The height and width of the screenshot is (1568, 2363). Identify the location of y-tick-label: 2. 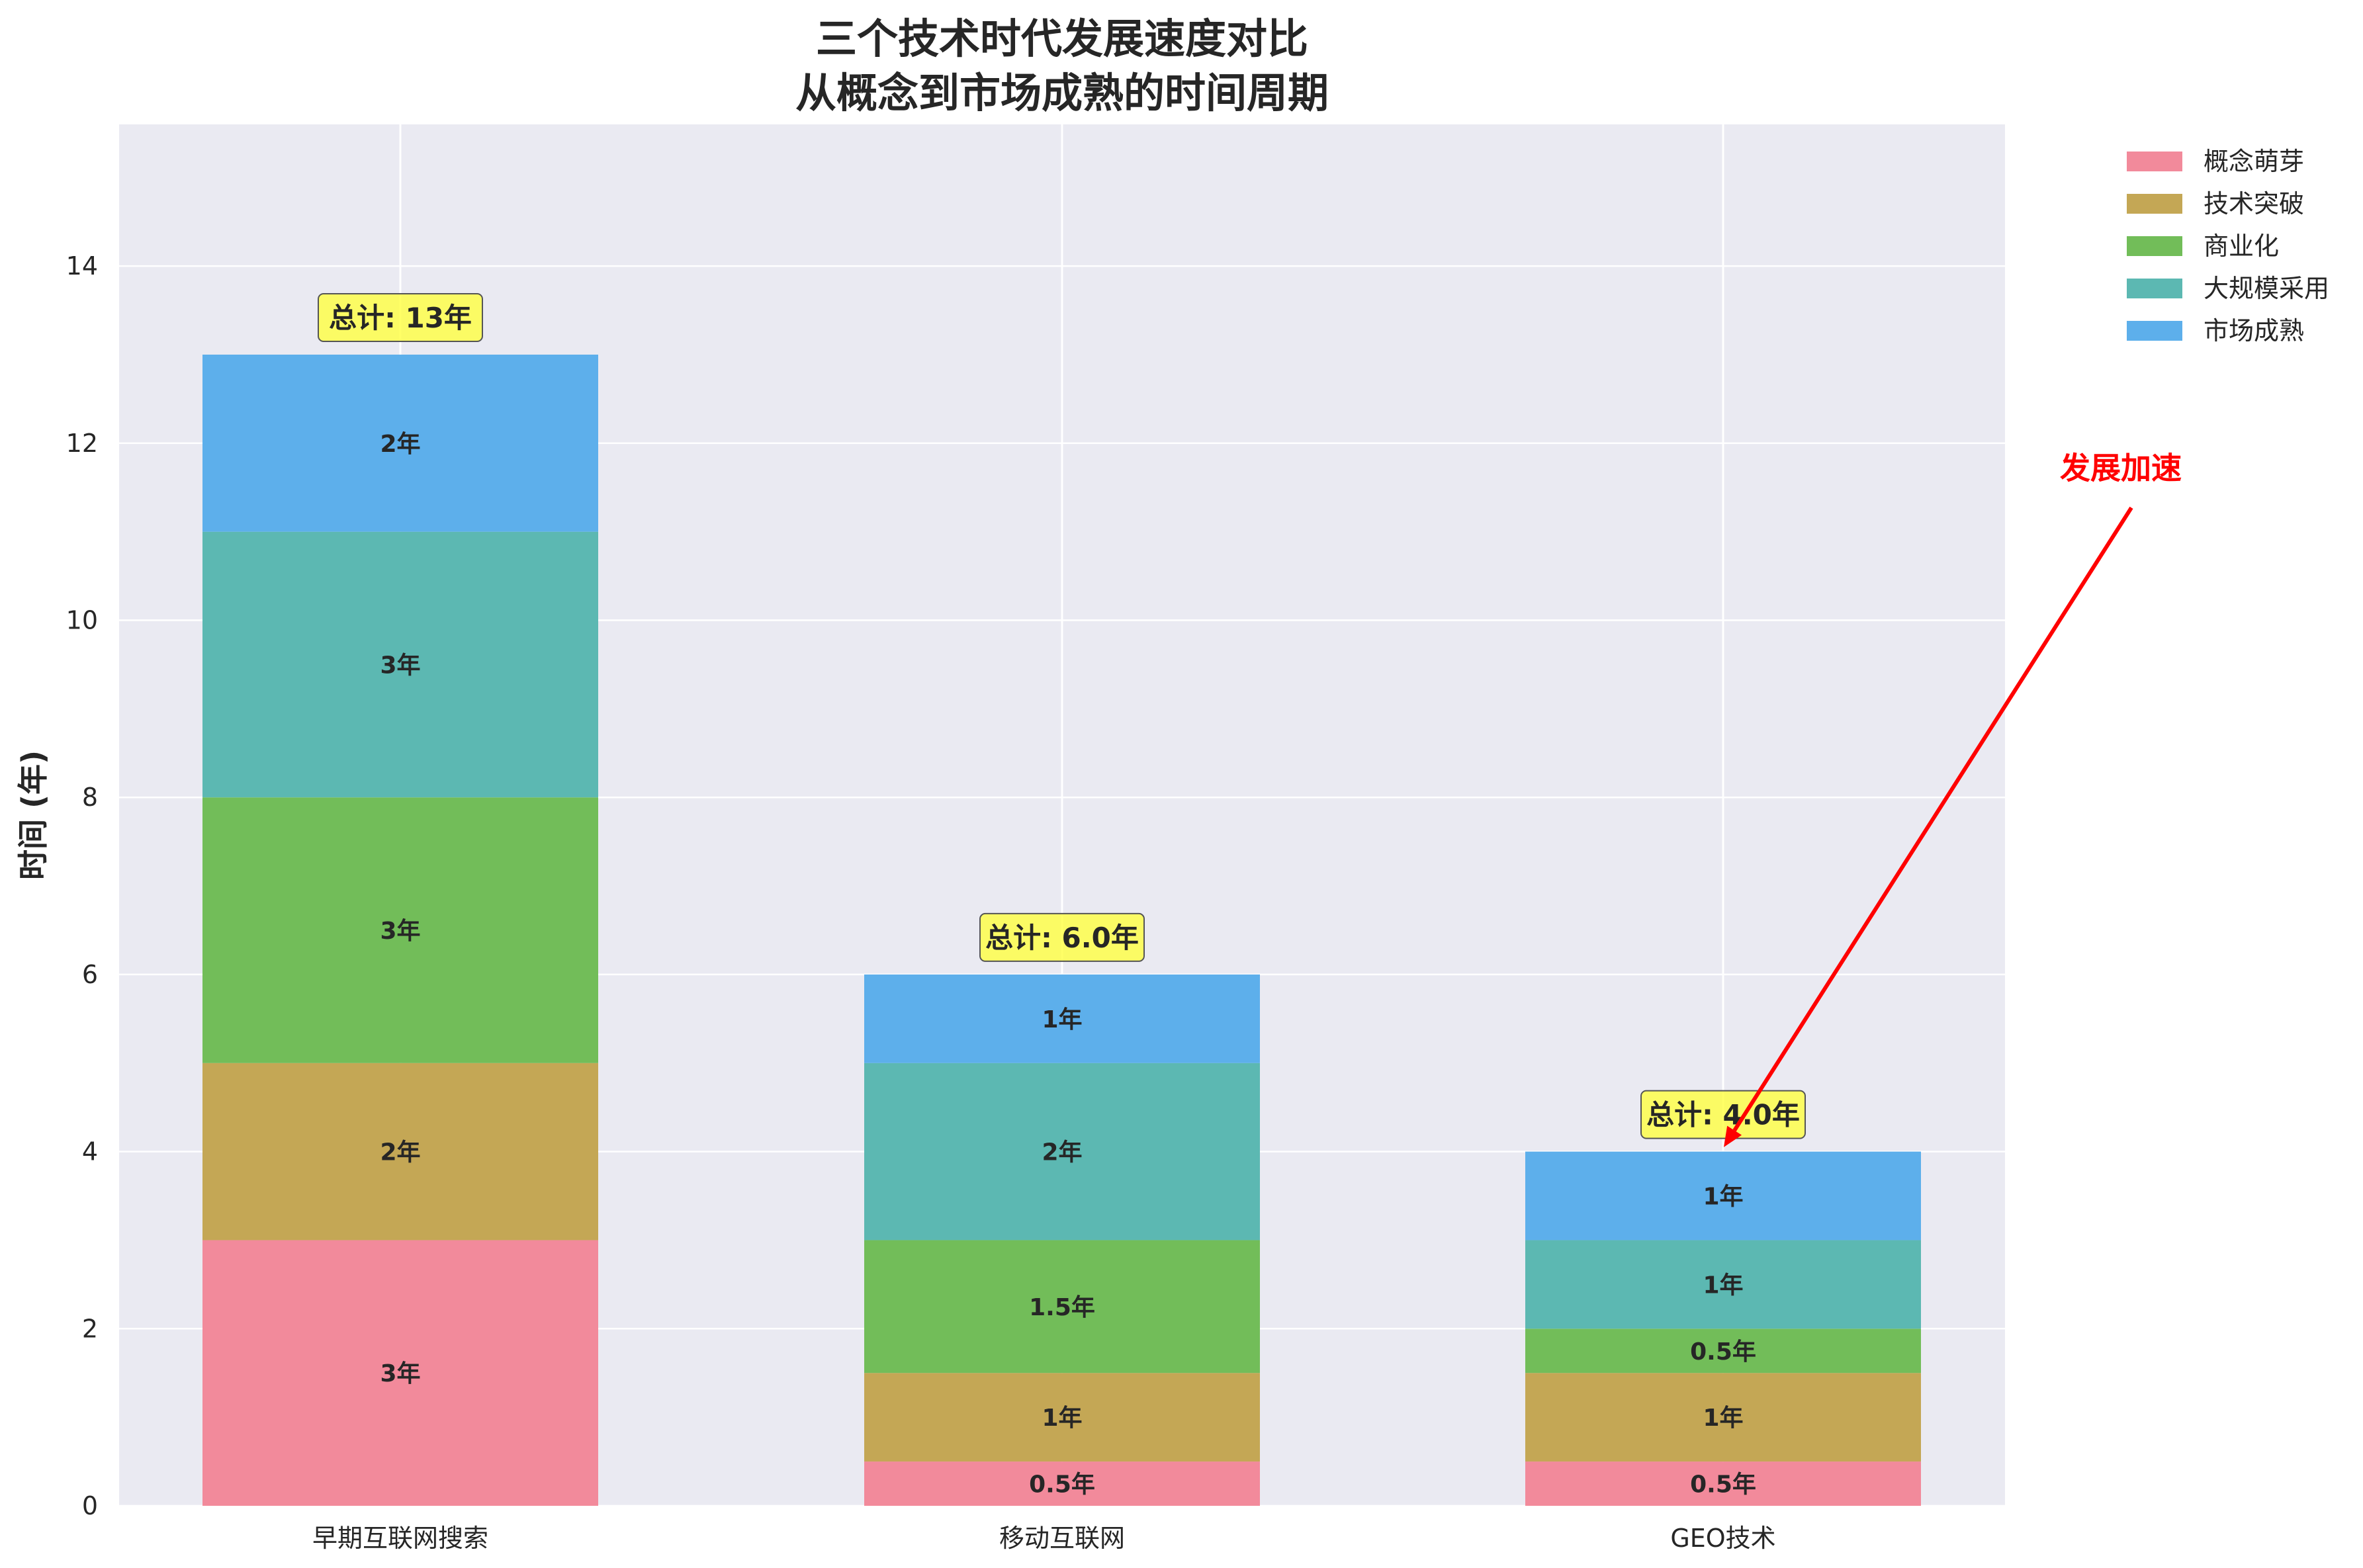
(90, 1329).